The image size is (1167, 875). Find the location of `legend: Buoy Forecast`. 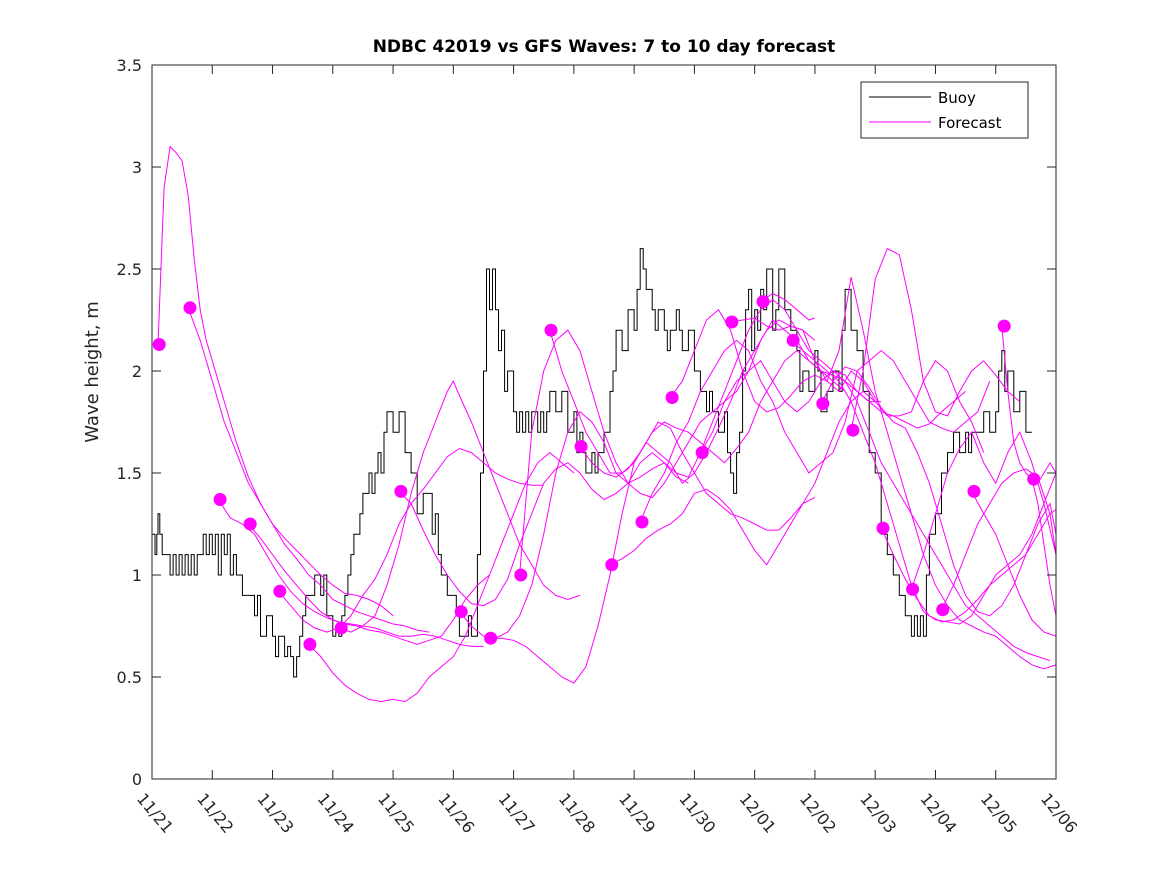

legend: Buoy Forecast is located at coordinates (944, 110).